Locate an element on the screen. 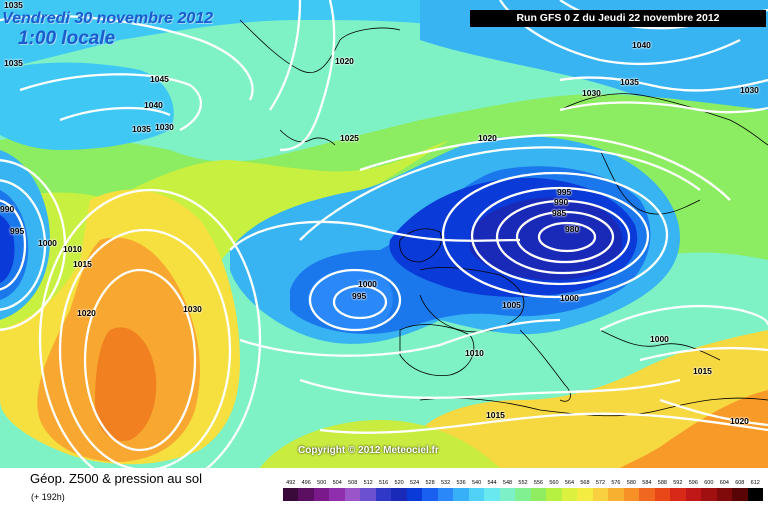  legend-tick-label: 512 is located at coordinates (368, 483).